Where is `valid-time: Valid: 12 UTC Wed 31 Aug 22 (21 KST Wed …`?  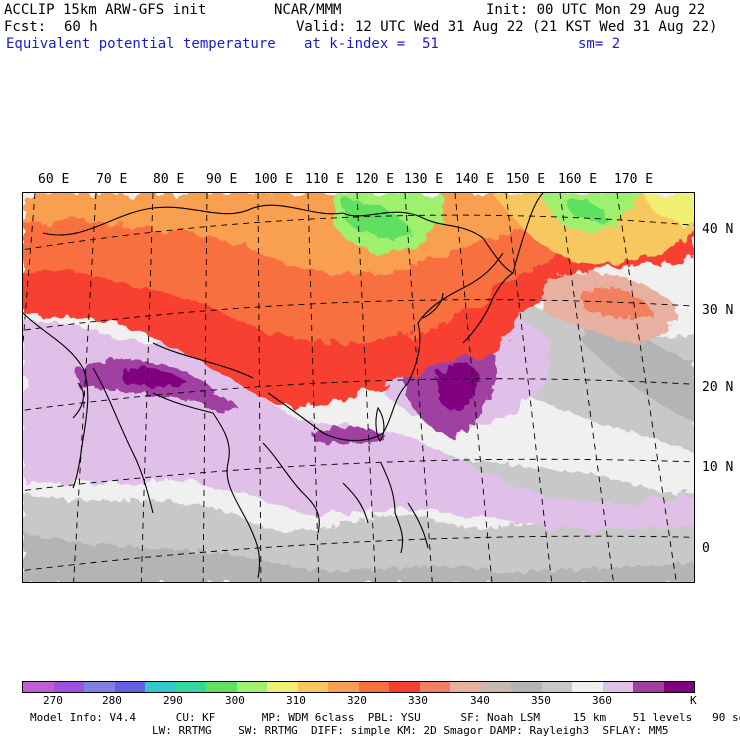
valid-time: Valid: 12 UTC Wed 31 Aug 22 (21 KST Wed … is located at coordinates (507, 27).